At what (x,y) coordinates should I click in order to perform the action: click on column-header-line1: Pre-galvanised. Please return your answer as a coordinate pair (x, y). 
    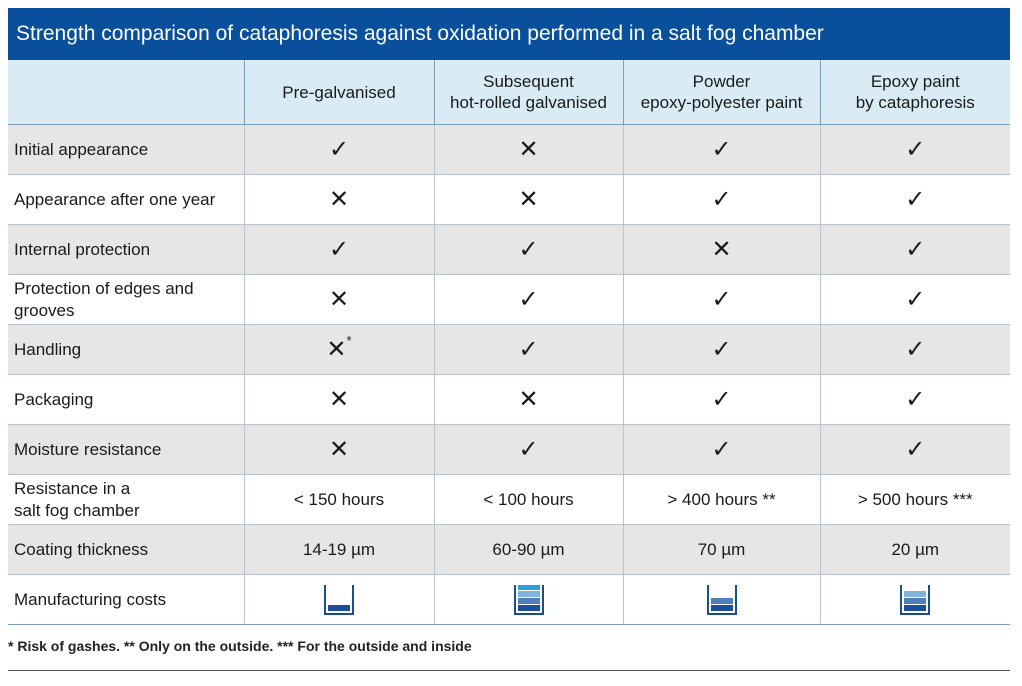
    Looking at the image, I should click on (339, 92).